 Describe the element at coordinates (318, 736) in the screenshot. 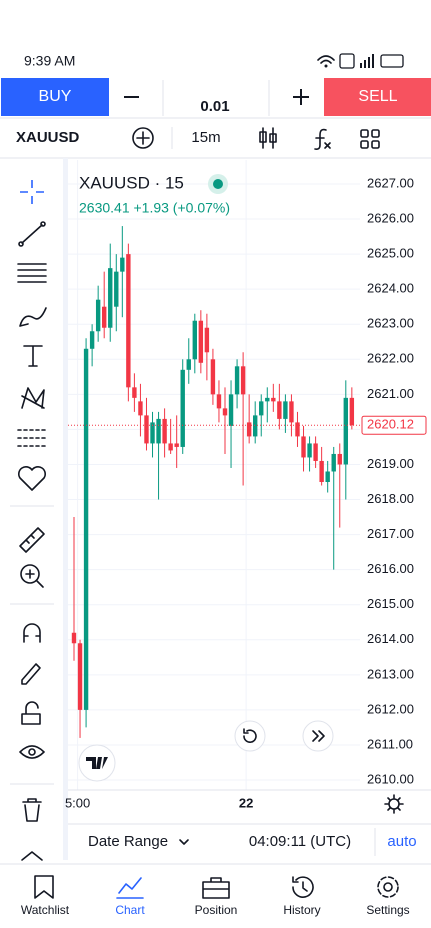

I see `scroll-latest-button` at that location.